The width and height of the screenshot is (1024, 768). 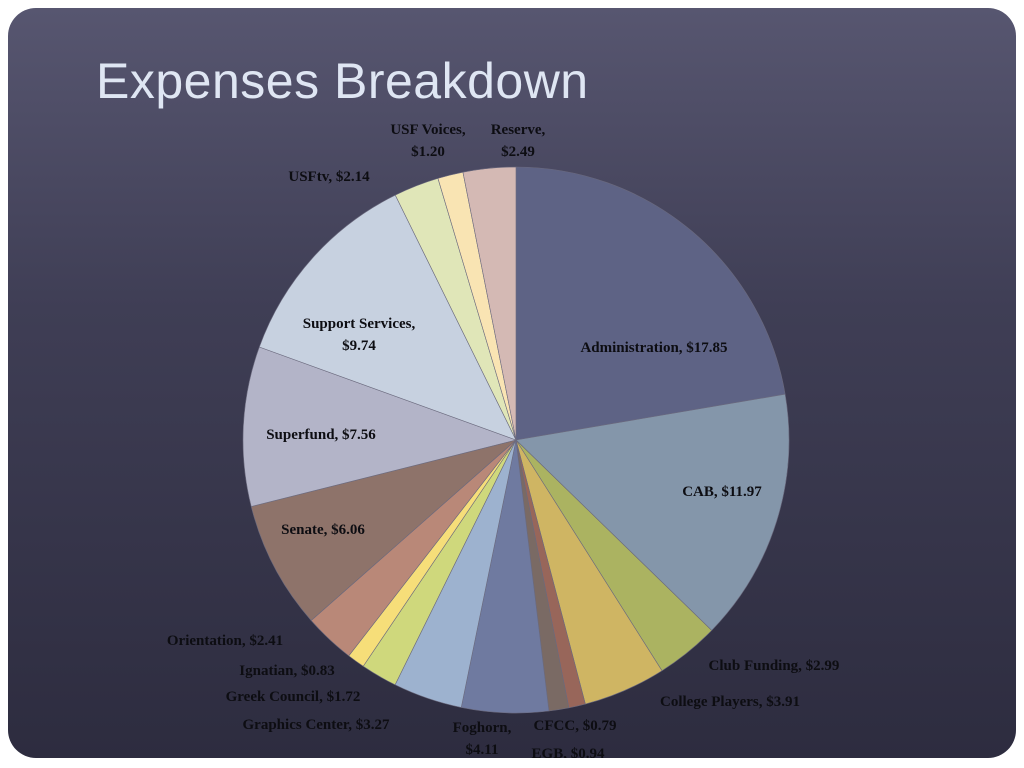 I want to click on label-senate: Senate, $6.06, so click(x=323, y=530).